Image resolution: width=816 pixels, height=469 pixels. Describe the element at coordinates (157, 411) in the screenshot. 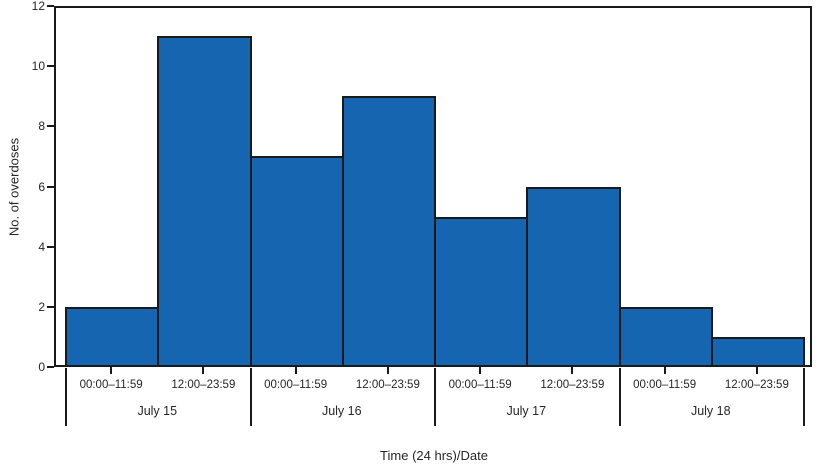

I see `x-axis-date-label: July 15` at that location.